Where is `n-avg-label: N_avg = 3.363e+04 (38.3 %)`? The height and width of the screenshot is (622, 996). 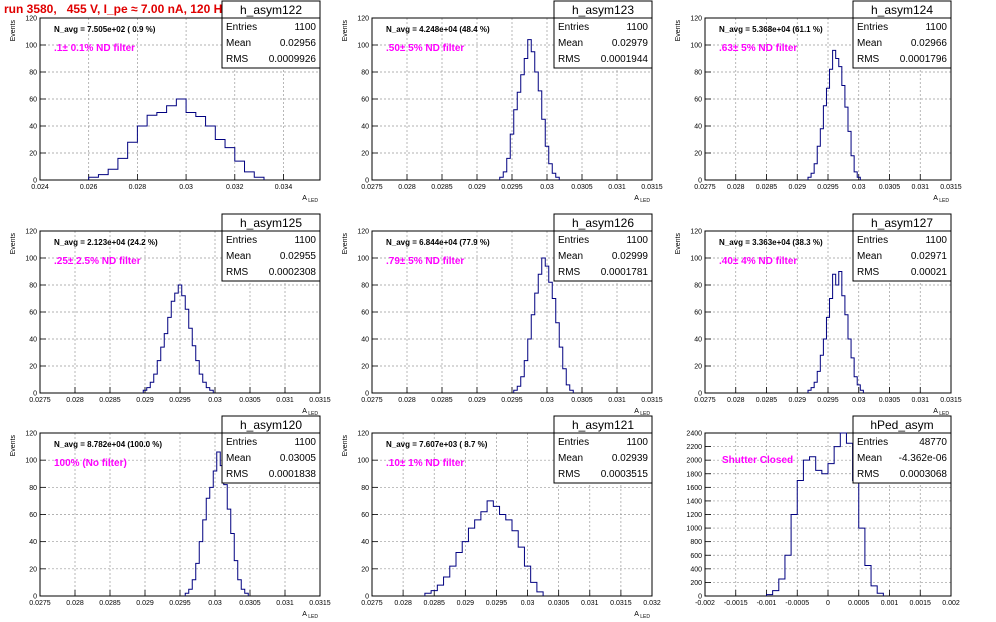
n-avg-label: N_avg = 3.363e+04 (38.3 %) is located at coordinates (771, 242).